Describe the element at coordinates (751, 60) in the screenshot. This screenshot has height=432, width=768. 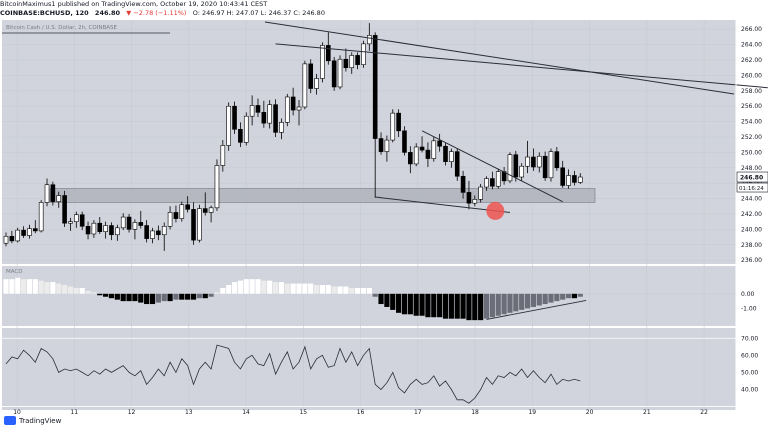
I see `y-tick-label: 262.00` at that location.